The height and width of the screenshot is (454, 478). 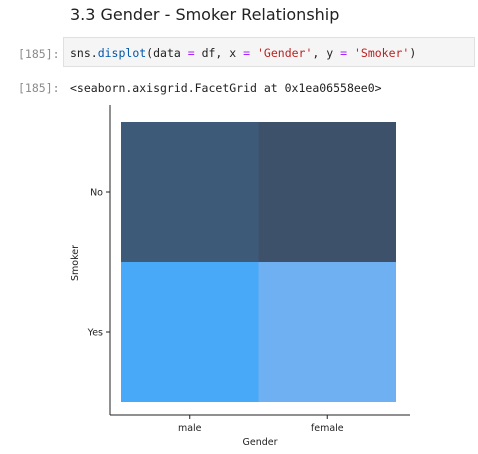 What do you see at coordinates (122, 53) in the screenshot?
I see `code-function: displot` at bounding box center [122, 53].